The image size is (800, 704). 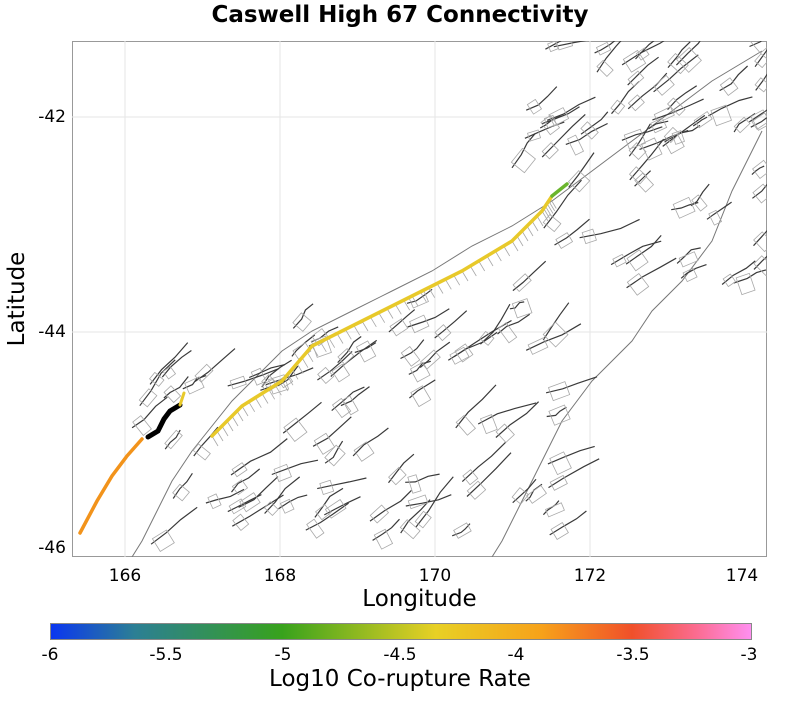 What do you see at coordinates (283, 655) in the screenshot?
I see `colorbar-tick: -5` at bounding box center [283, 655].